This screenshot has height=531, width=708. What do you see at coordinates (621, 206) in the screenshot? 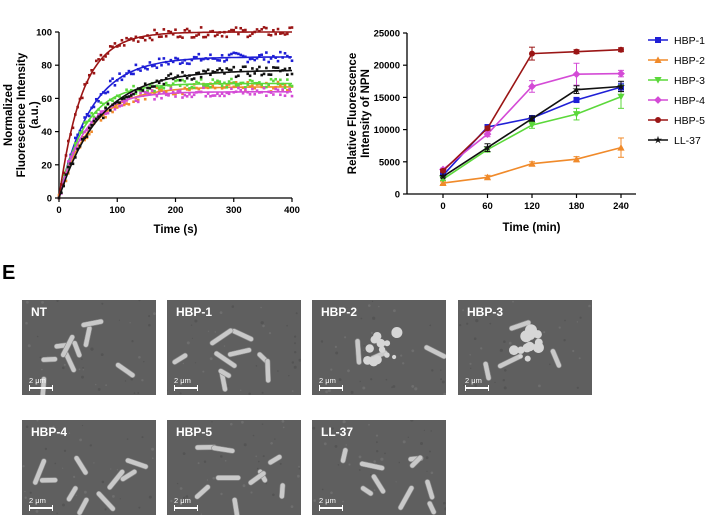
I see `x-tick-label: 240` at bounding box center [621, 206].